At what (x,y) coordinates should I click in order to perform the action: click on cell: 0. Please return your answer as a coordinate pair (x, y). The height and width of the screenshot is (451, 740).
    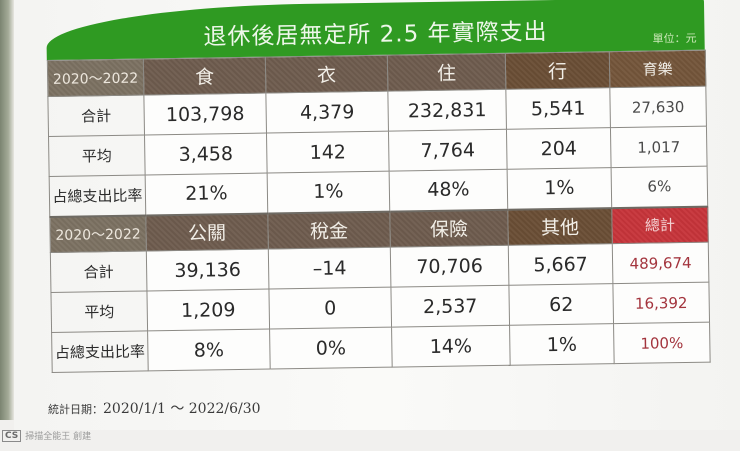
    Looking at the image, I should click on (330, 308).